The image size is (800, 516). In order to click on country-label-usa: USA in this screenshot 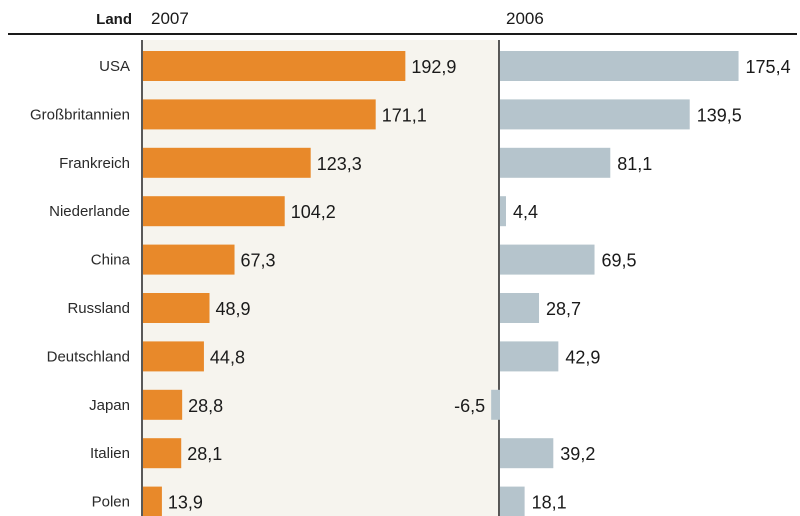, I will do `click(114, 66)`.